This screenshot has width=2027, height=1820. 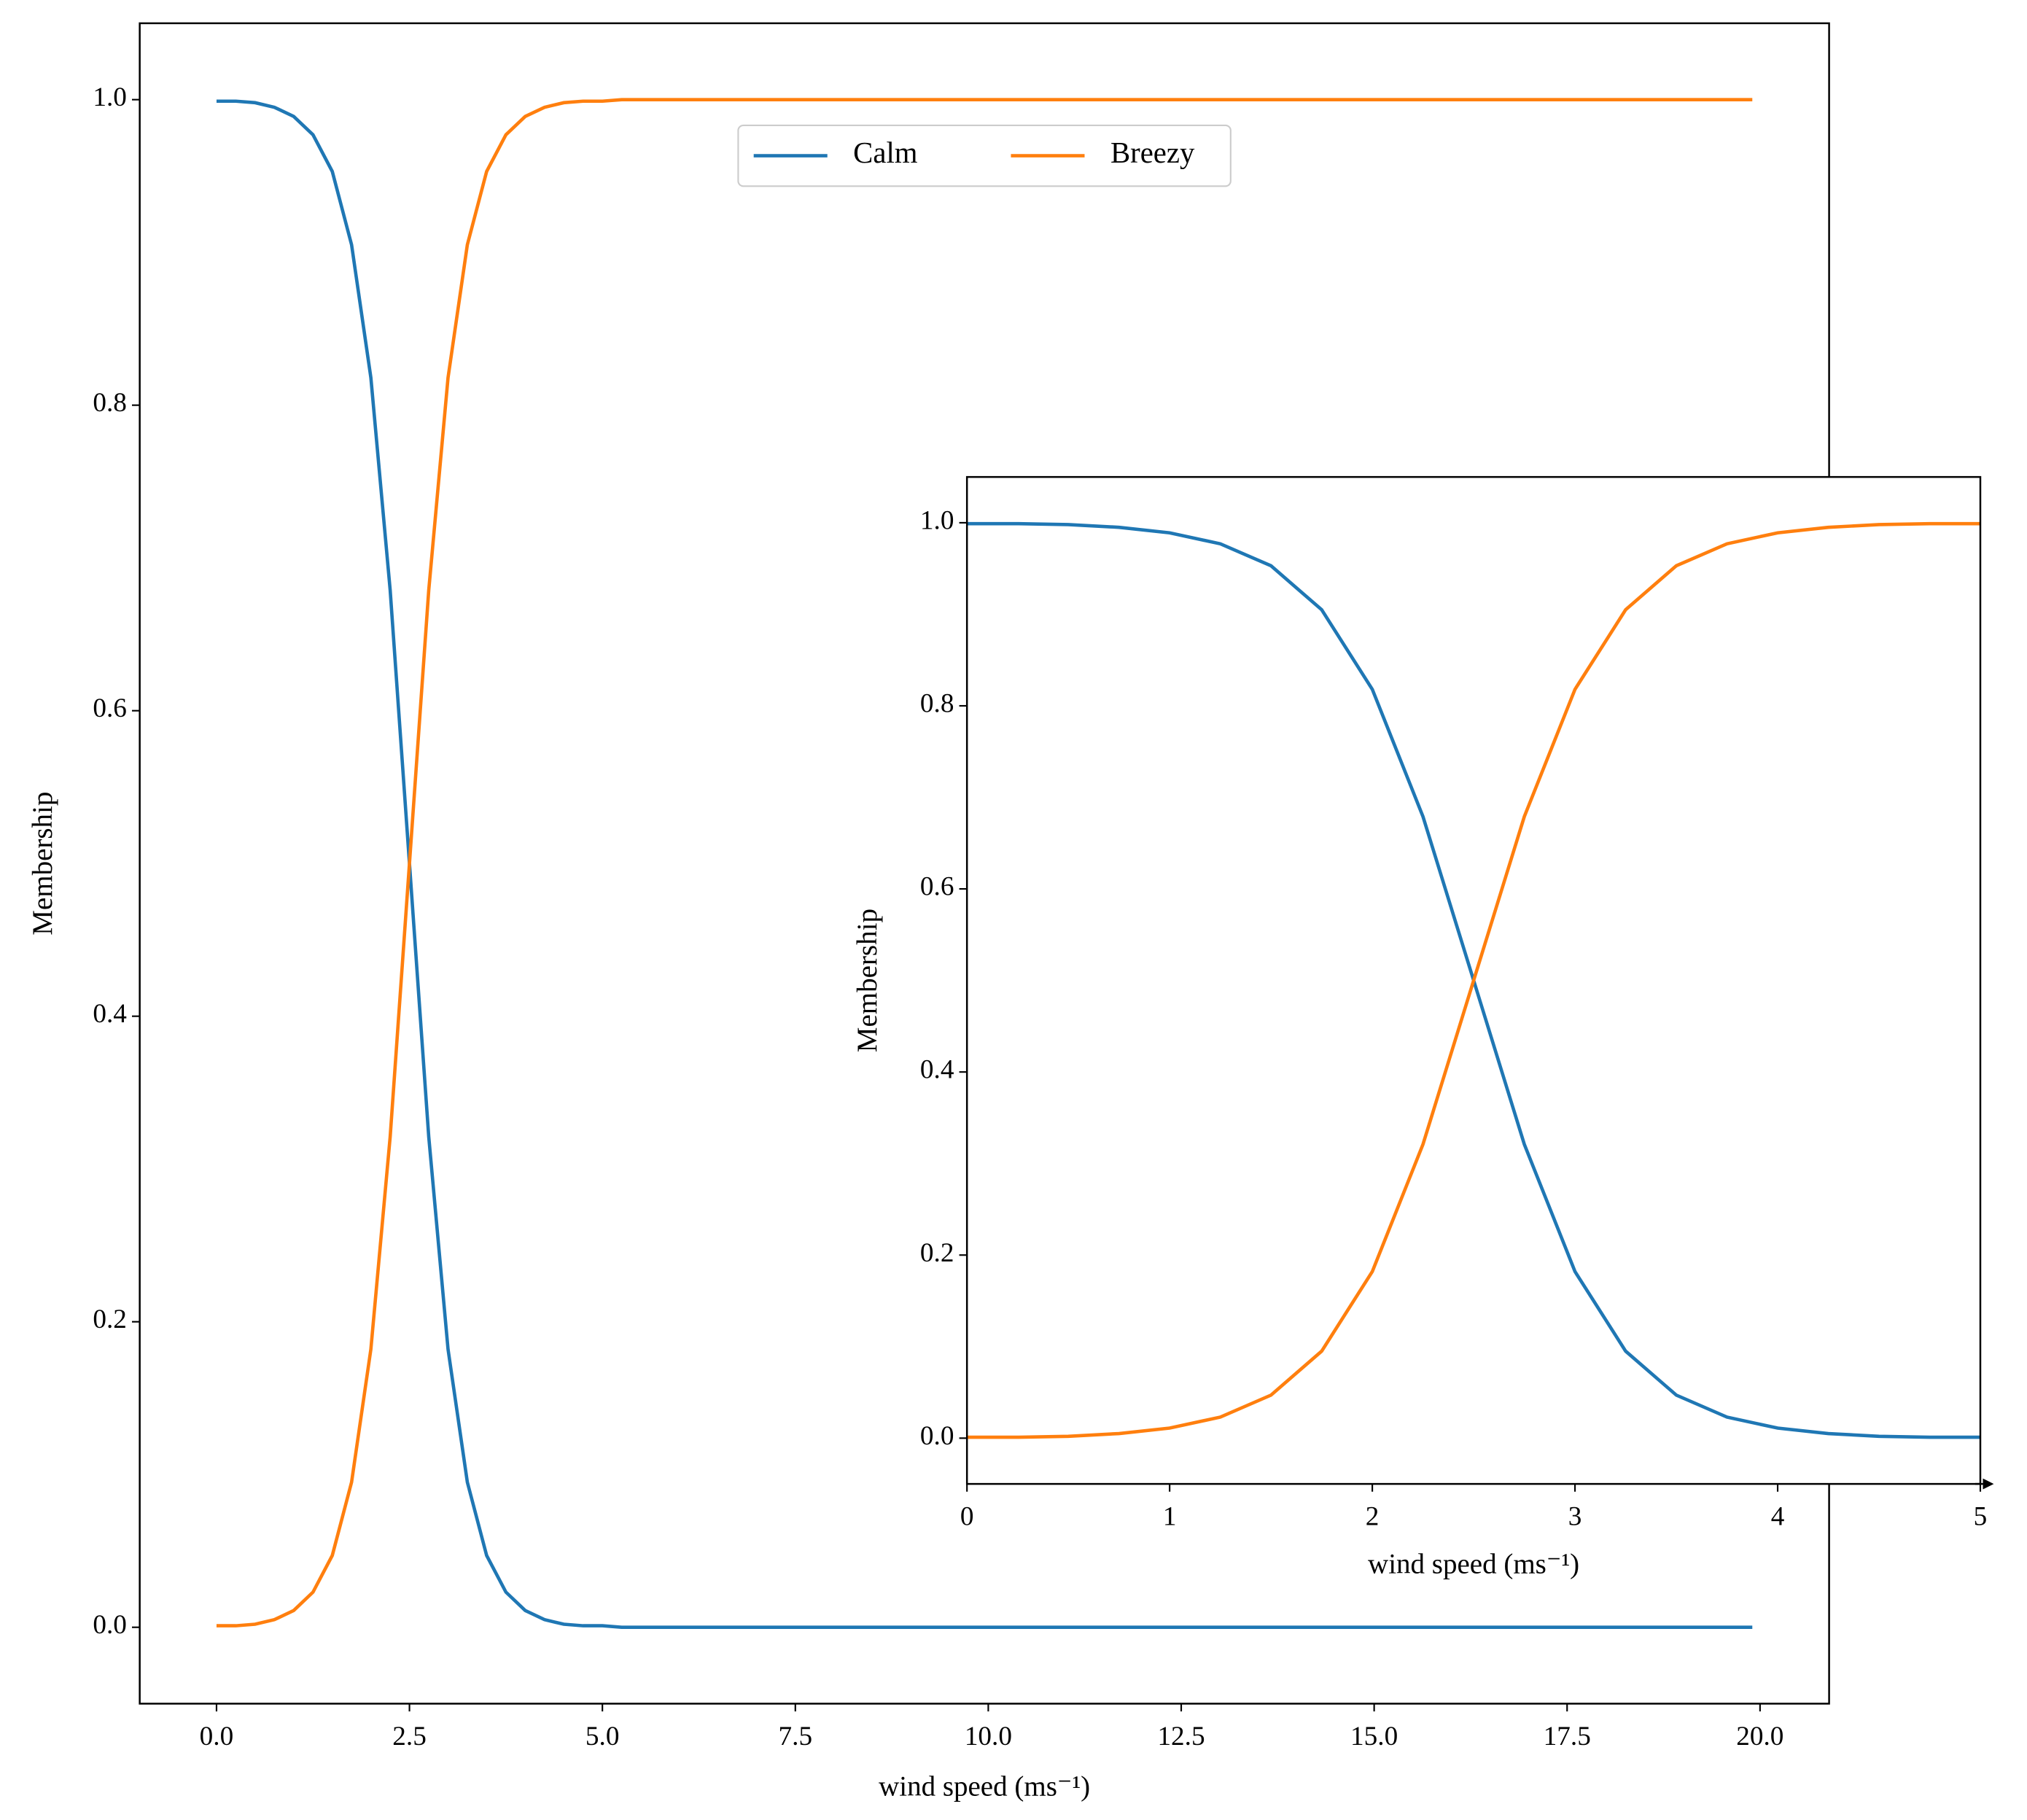 I want to click on x-tick-label: 15.0, so click(x=1374, y=1736).